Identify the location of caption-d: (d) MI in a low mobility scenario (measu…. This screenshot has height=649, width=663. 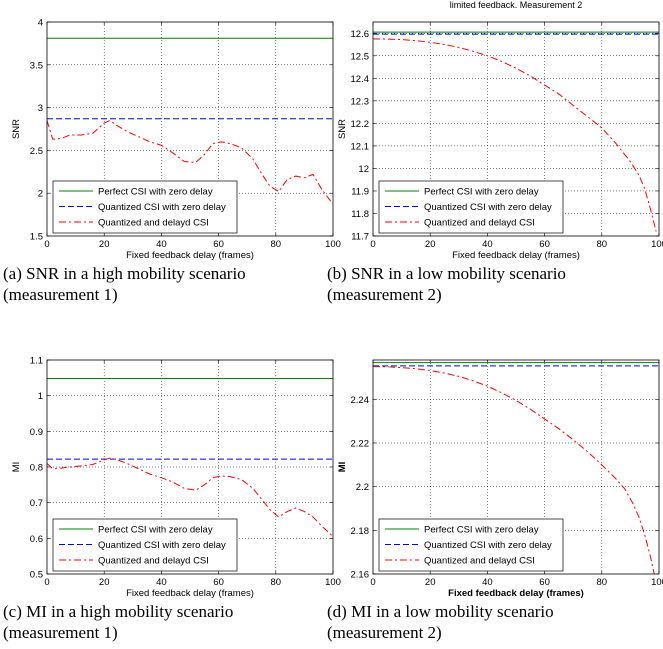
(440, 622).